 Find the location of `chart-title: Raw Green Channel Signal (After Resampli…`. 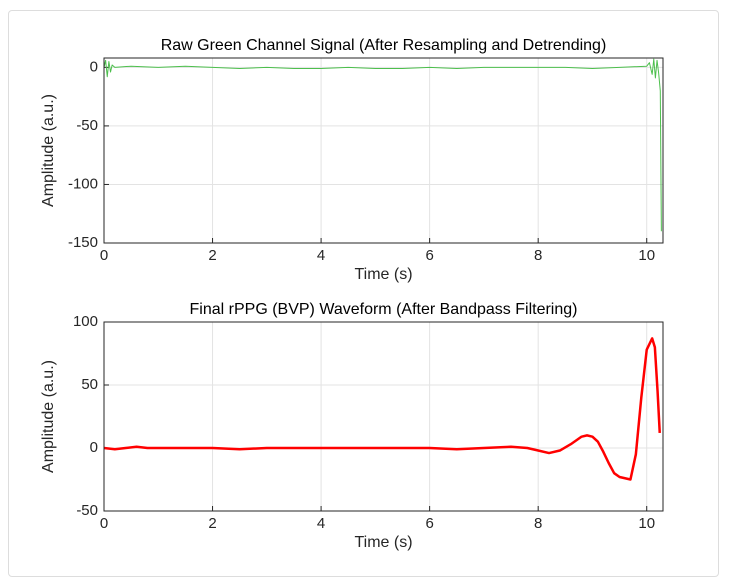

chart-title: Raw Green Channel Signal (After Resampli… is located at coordinates (384, 45).